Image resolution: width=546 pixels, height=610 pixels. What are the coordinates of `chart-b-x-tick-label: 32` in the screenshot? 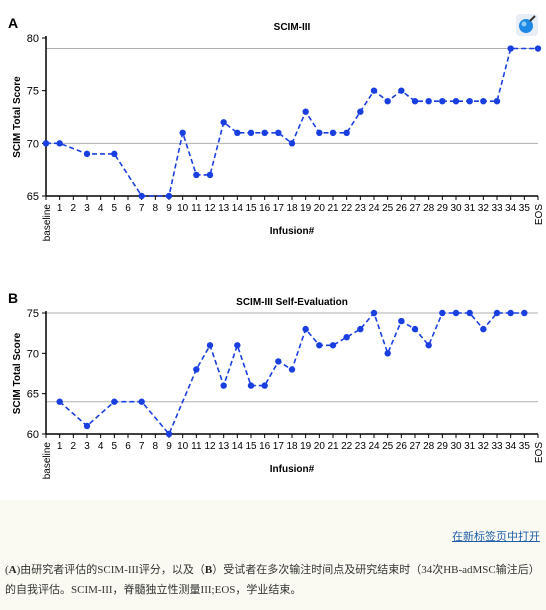 It's located at (484, 446).